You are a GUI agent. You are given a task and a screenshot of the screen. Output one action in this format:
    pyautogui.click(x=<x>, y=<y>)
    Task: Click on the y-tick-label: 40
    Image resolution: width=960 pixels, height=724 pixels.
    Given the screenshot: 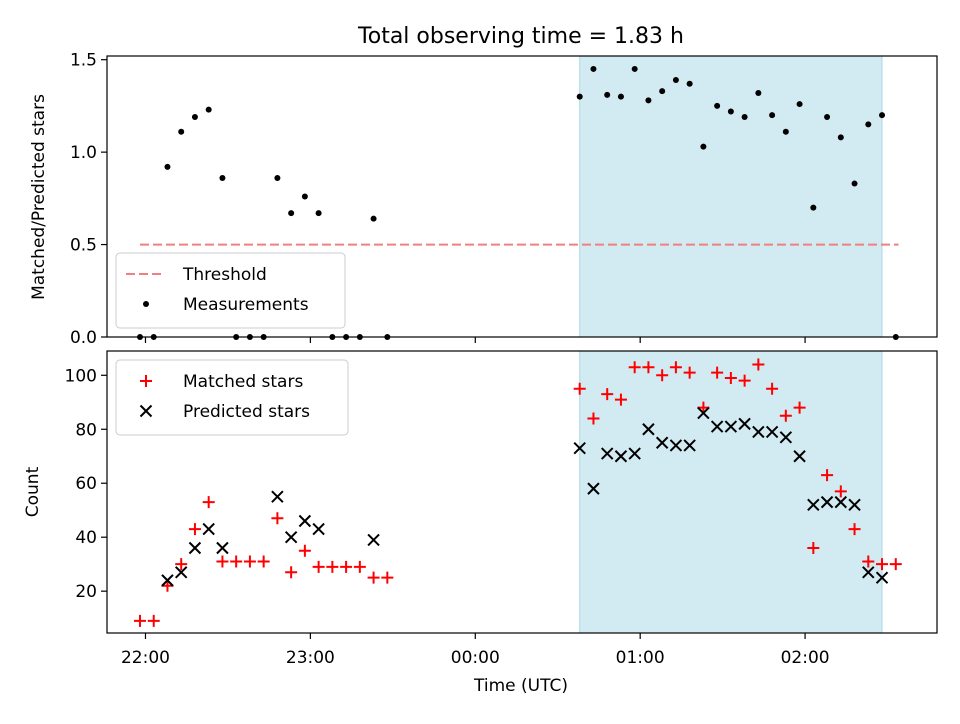 What is the action you would take?
    pyautogui.click(x=86, y=538)
    